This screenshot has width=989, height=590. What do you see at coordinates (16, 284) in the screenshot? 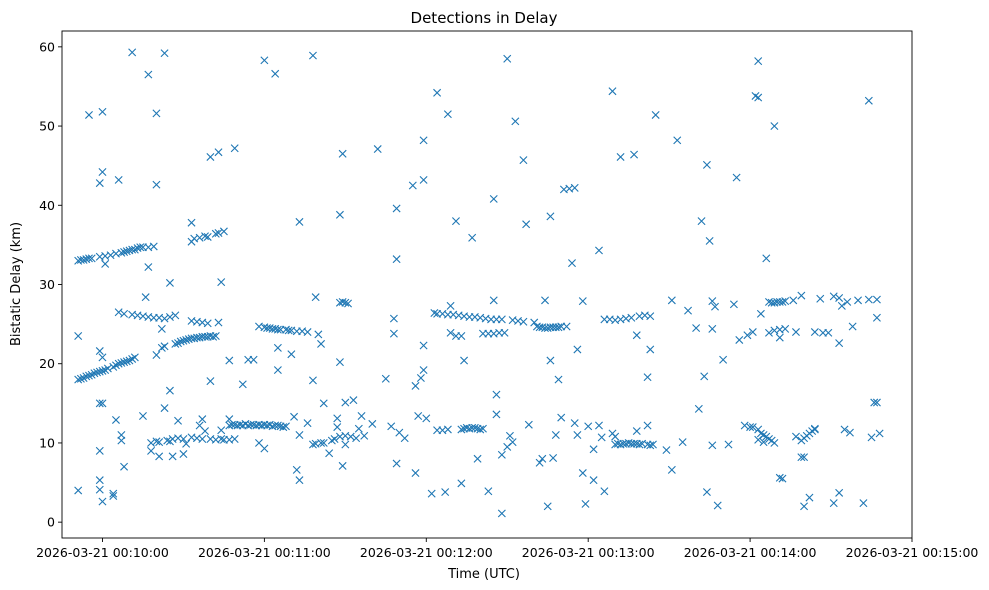
I see `y-axis-label: Bistatic Delay (km)` at bounding box center [16, 284].